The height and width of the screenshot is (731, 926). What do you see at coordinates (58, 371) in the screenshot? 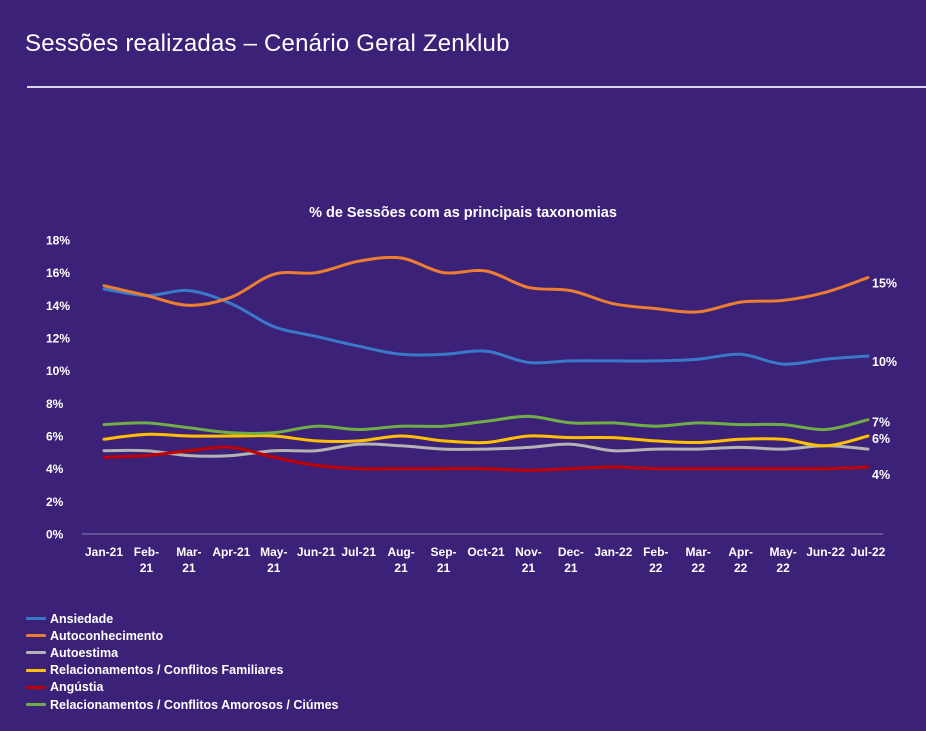
I see `y-tick-label: 10%` at bounding box center [58, 371].